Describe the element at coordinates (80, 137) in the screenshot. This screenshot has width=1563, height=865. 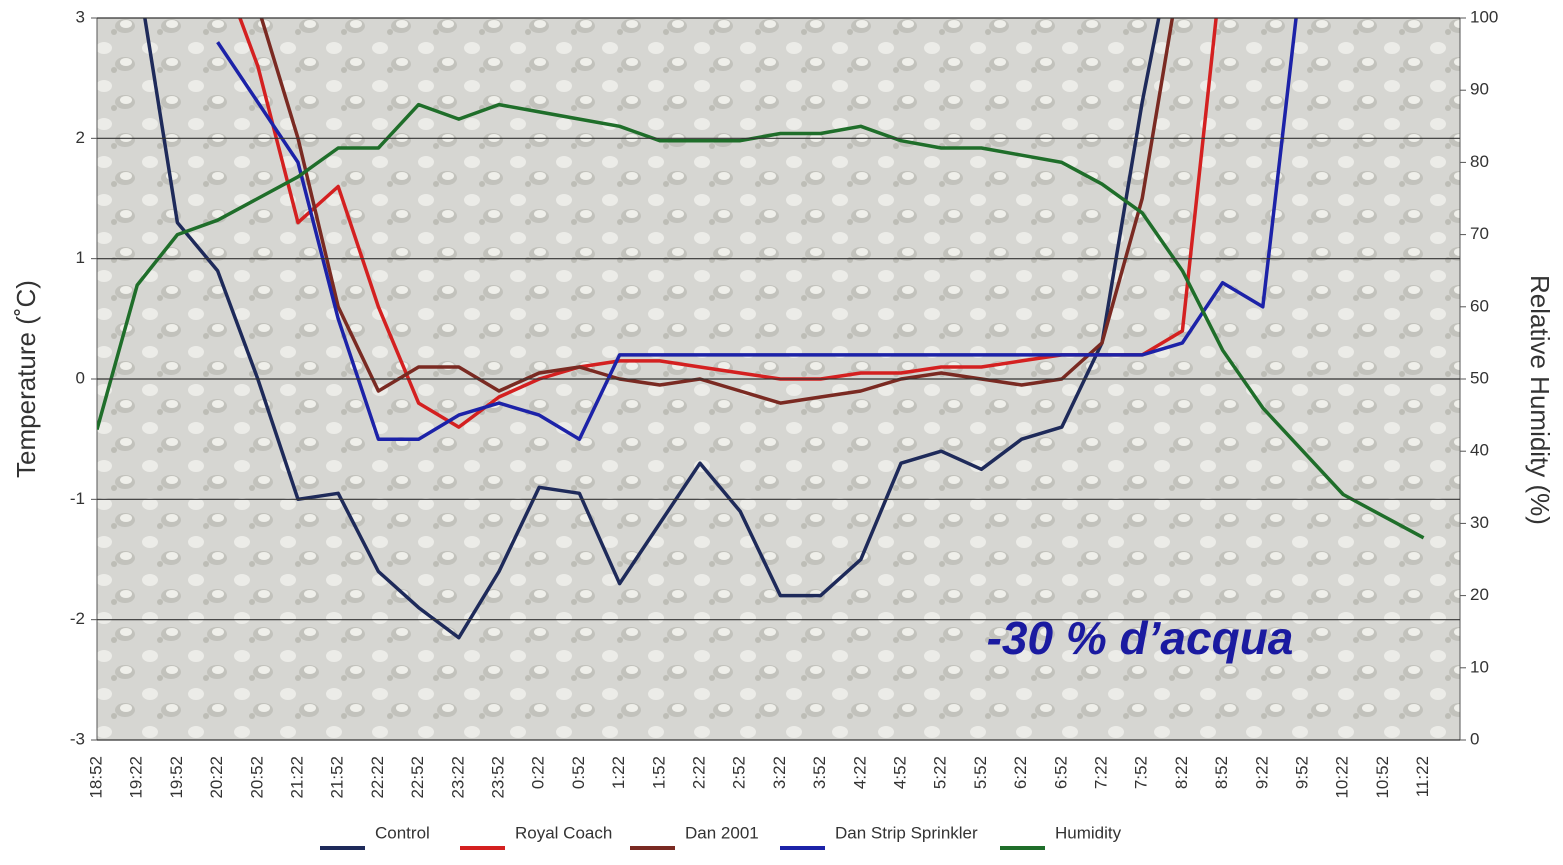
I see `y-tick-label: 2` at that location.